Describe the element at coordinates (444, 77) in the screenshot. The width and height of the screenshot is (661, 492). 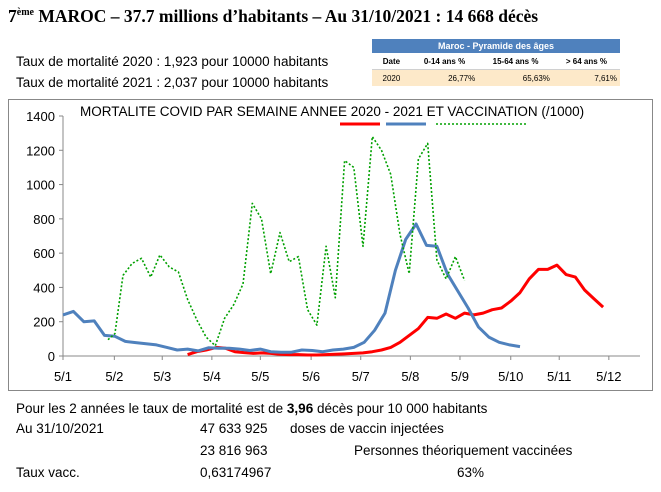
I see `cell-0-14: 26,77%` at that location.